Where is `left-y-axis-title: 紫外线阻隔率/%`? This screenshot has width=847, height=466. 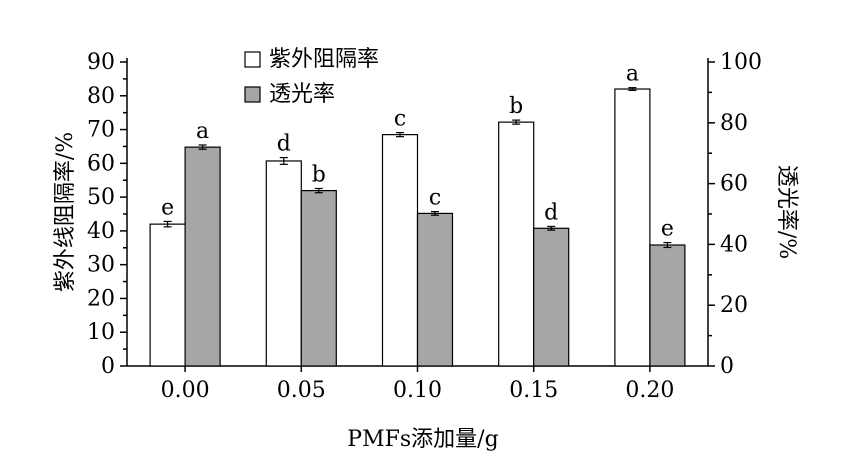
left-y-axis-title: 紫外线阻隔率/% is located at coordinates (65, 212).